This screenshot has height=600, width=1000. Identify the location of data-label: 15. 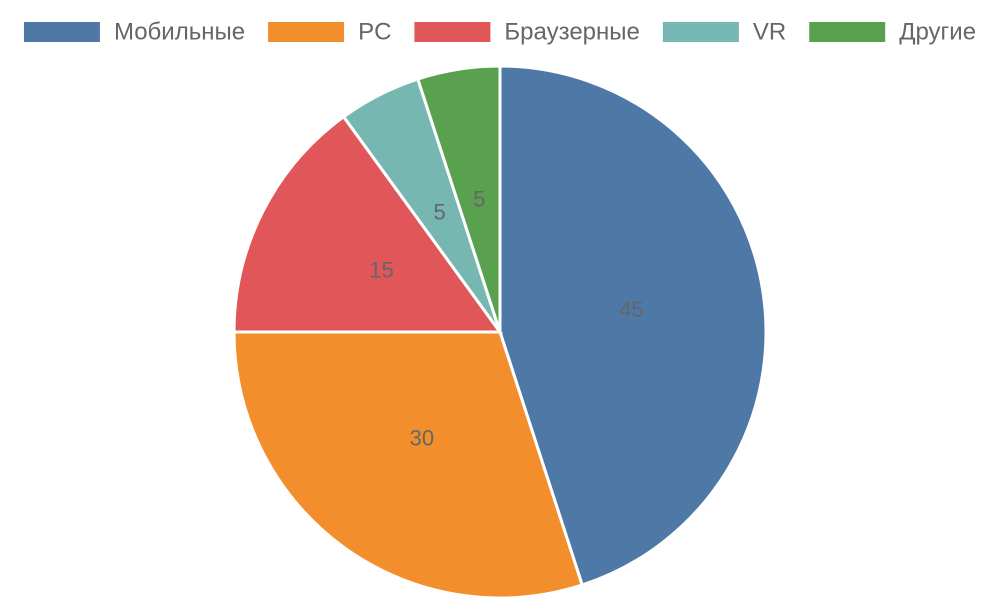
(381, 269).